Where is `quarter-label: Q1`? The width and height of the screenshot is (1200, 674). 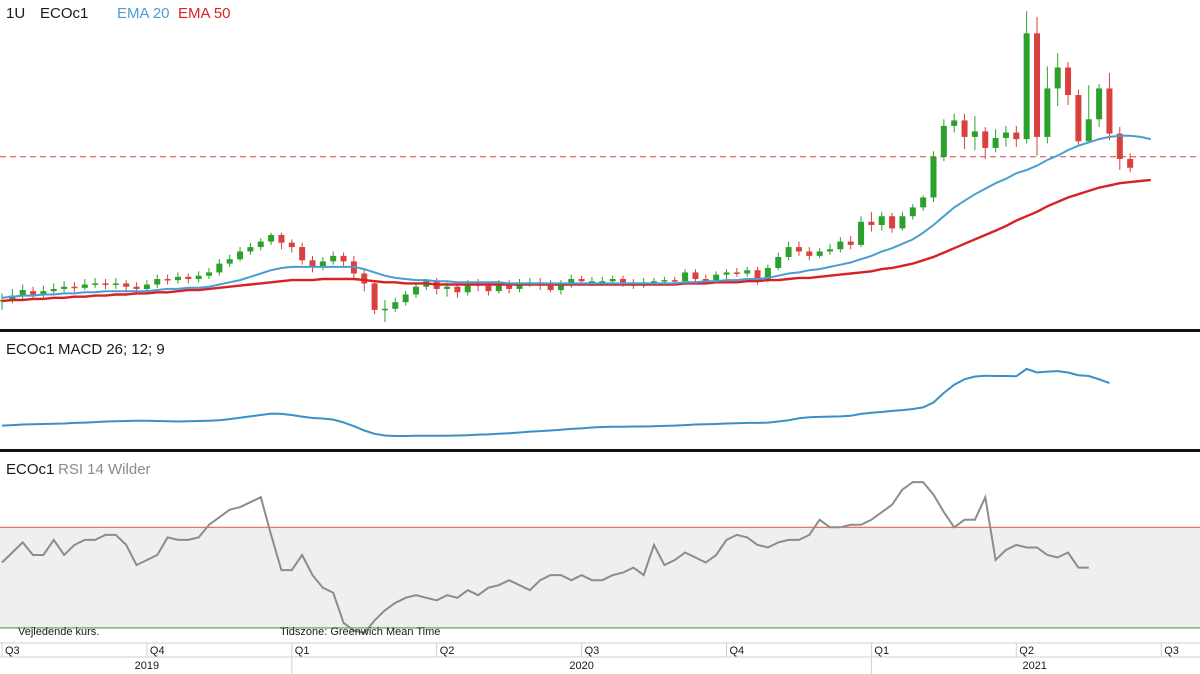
quarter-label: Q1 is located at coordinates (881, 651).